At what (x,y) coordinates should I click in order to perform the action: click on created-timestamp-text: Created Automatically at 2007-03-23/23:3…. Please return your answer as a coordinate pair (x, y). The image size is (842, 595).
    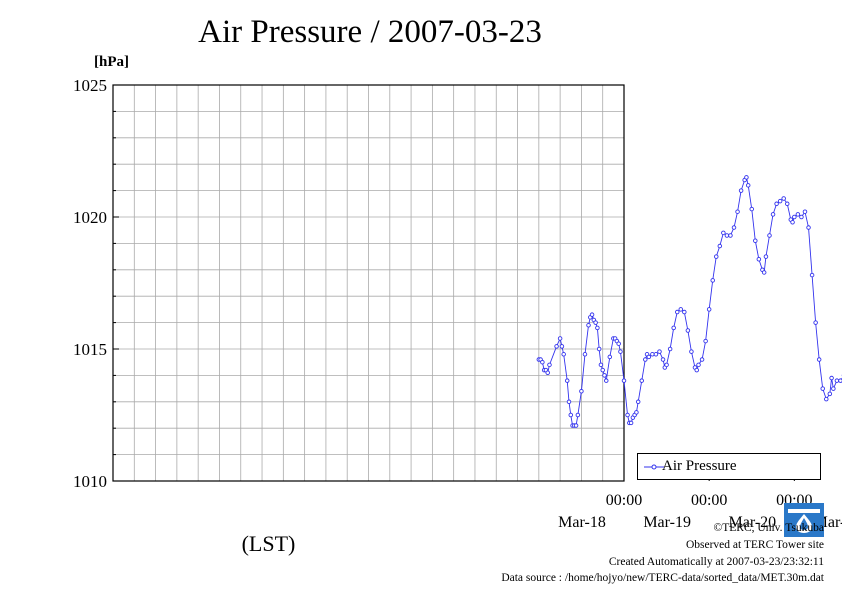
    Looking at the image, I should click on (716, 562).